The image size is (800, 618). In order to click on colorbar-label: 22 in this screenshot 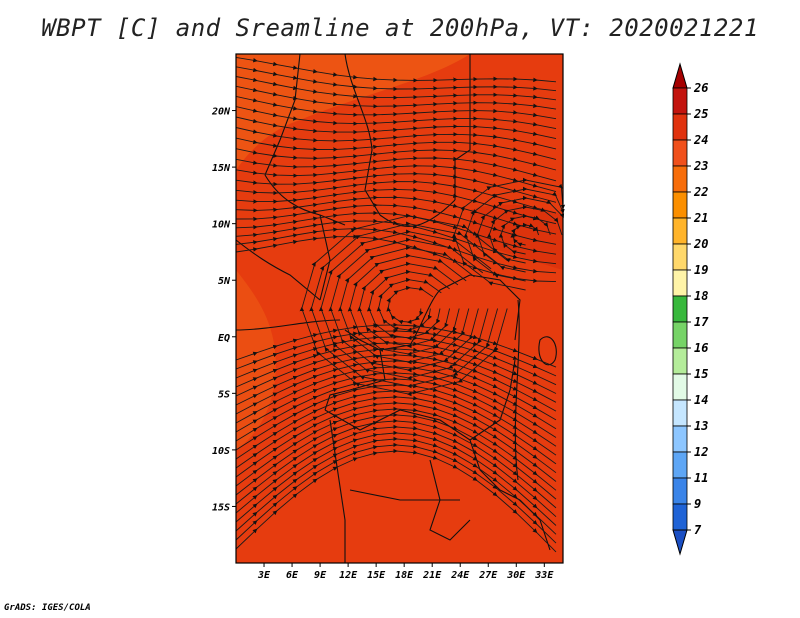, I will do `click(700, 192)`.